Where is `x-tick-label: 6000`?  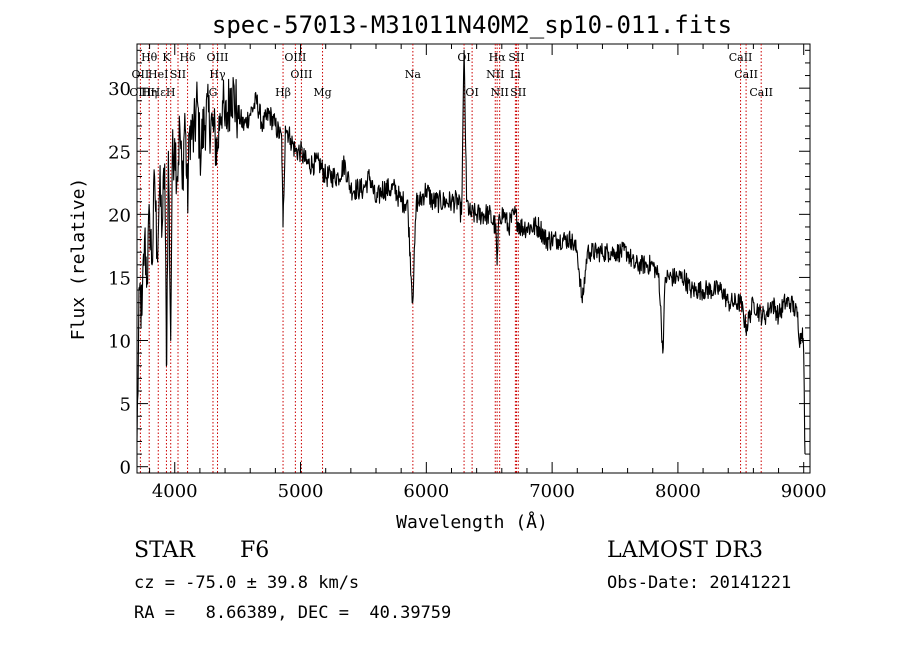
x-tick-label: 6000 is located at coordinates (426, 491).